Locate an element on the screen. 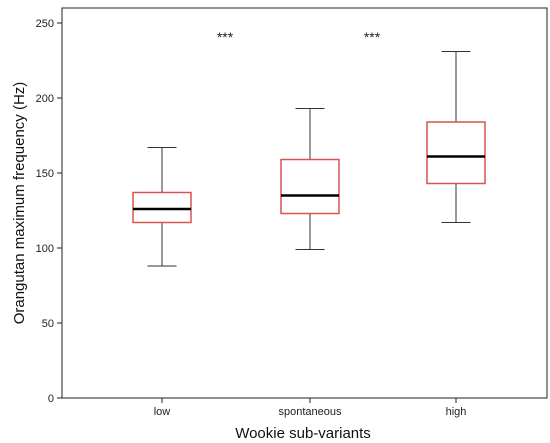 The height and width of the screenshot is (443, 550). y-tick-label: 250 is located at coordinates (45, 24).